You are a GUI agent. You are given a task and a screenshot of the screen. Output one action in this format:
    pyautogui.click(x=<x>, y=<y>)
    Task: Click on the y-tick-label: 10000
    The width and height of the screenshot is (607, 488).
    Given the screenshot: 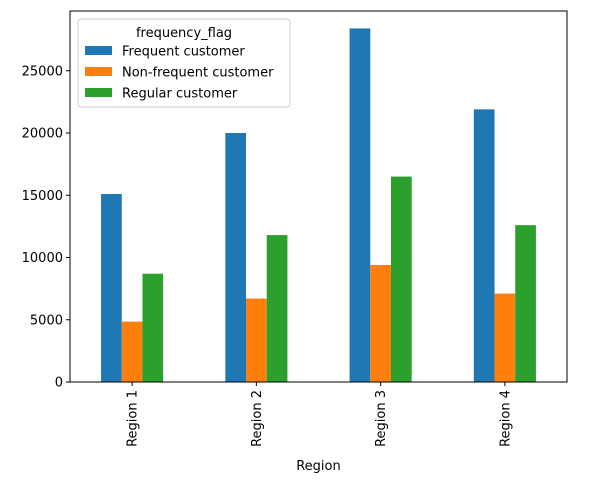 What is the action you would take?
    pyautogui.click(x=42, y=258)
    